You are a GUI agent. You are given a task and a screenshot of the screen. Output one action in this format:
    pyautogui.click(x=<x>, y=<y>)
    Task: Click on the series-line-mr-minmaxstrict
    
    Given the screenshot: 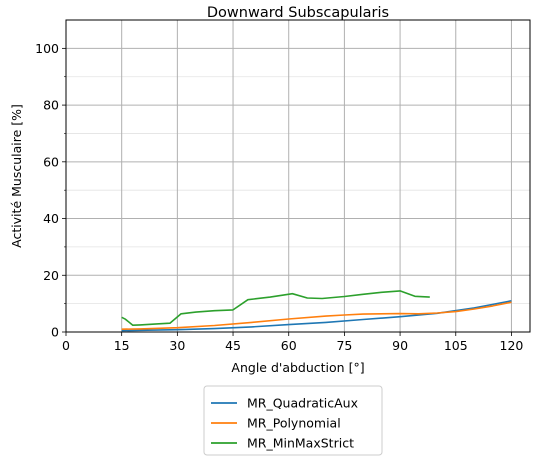 What is the action you would take?
    pyautogui.click(x=275, y=308)
    